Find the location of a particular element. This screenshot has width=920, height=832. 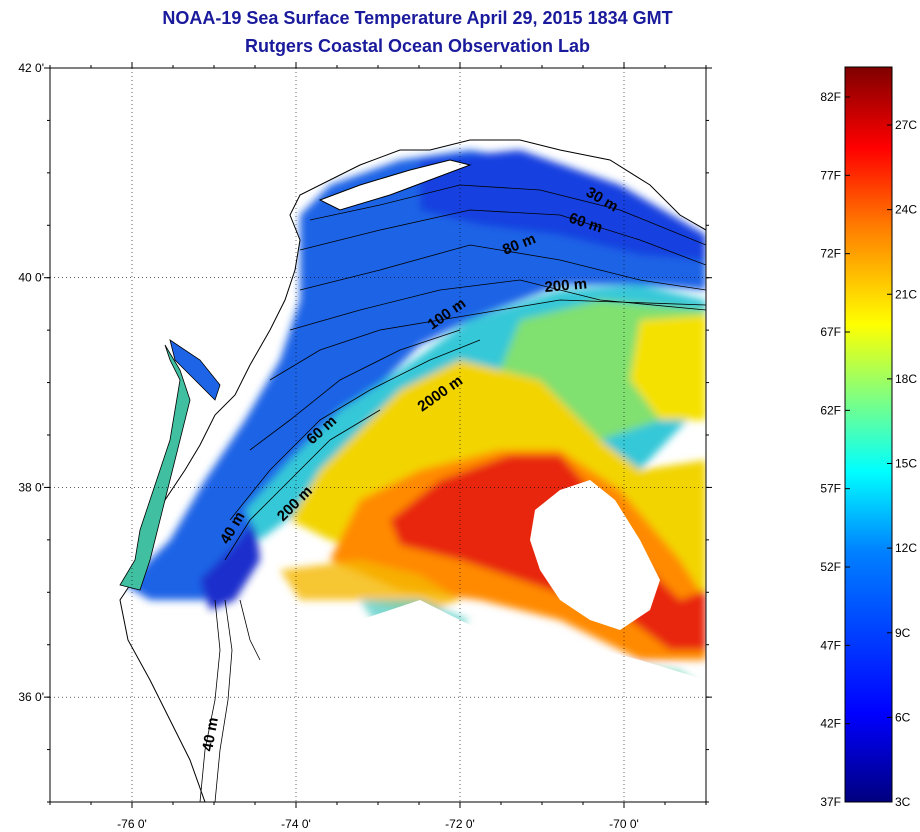

colorbar-c-label: 9C is located at coordinates (903, 633).